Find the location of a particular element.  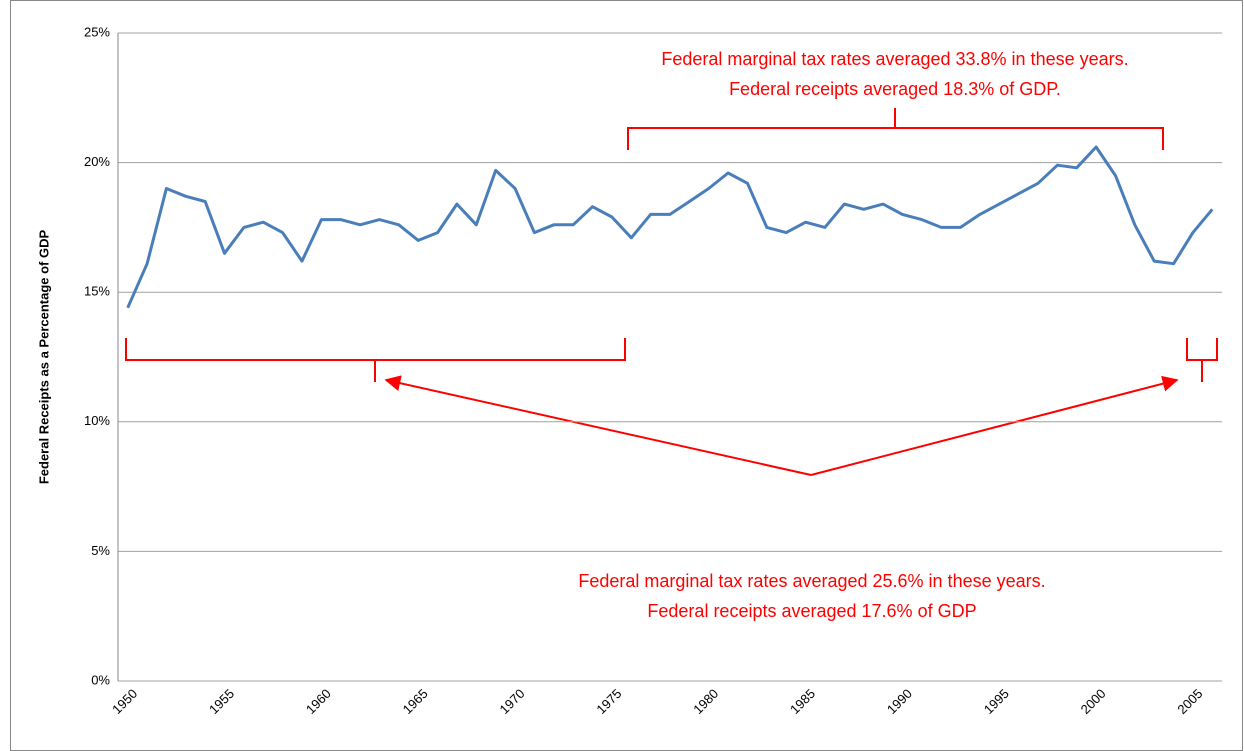

y-tick-label: 15% is located at coordinates (97, 291).